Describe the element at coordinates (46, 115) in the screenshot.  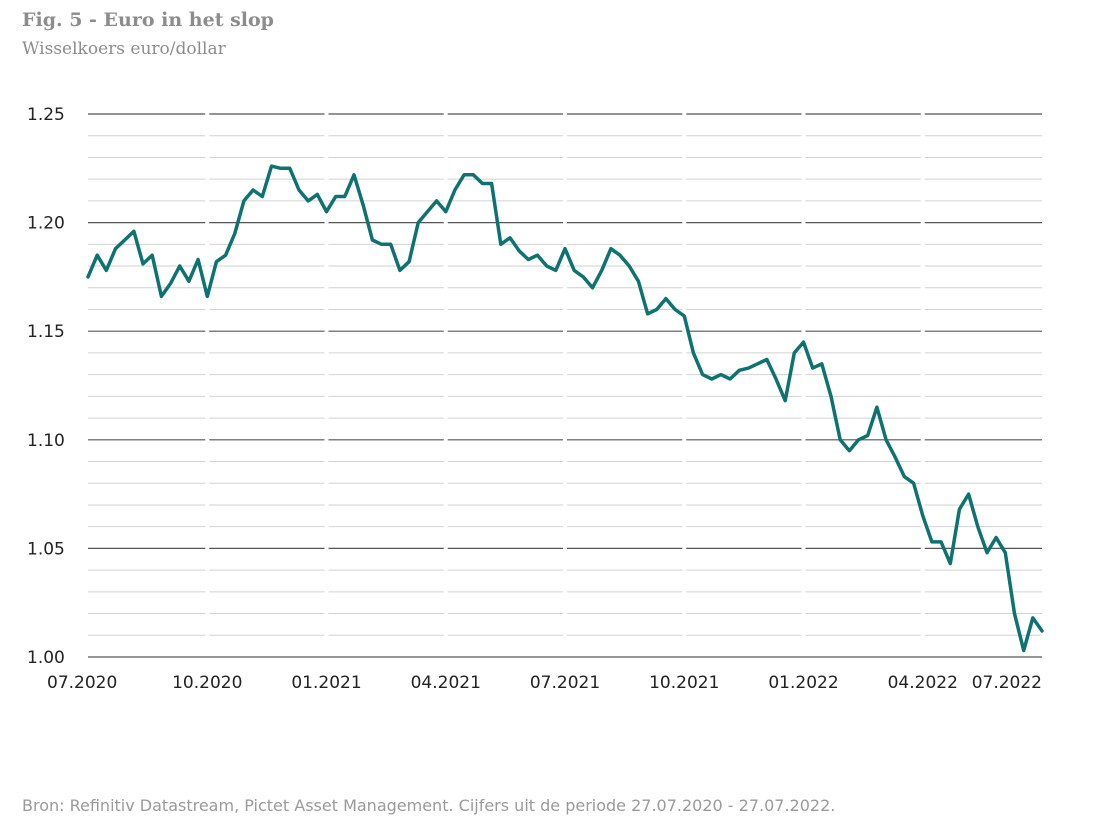
I see `y-tick-label: 1.25` at that location.